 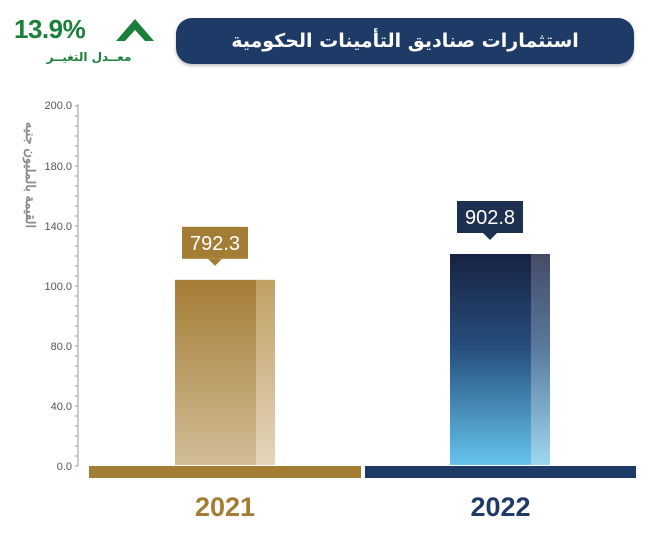 I want to click on y-tick-label: 80.0, so click(x=61, y=347).